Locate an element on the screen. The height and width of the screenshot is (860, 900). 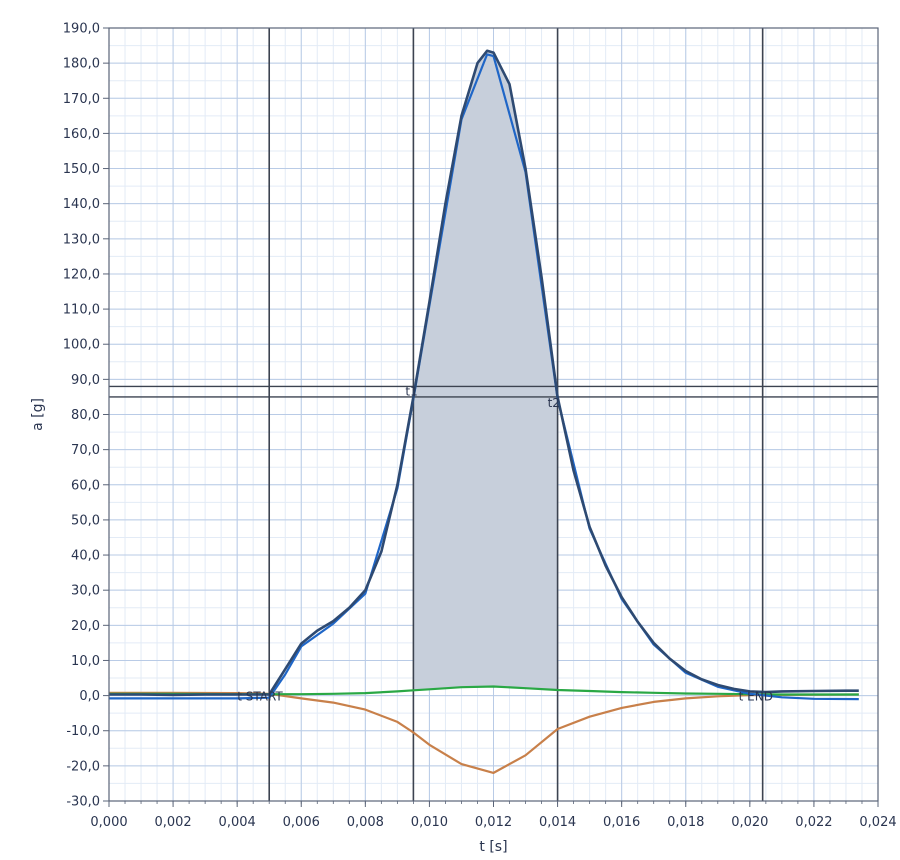
y-tick-label: 80,0 is located at coordinates (85, 415).